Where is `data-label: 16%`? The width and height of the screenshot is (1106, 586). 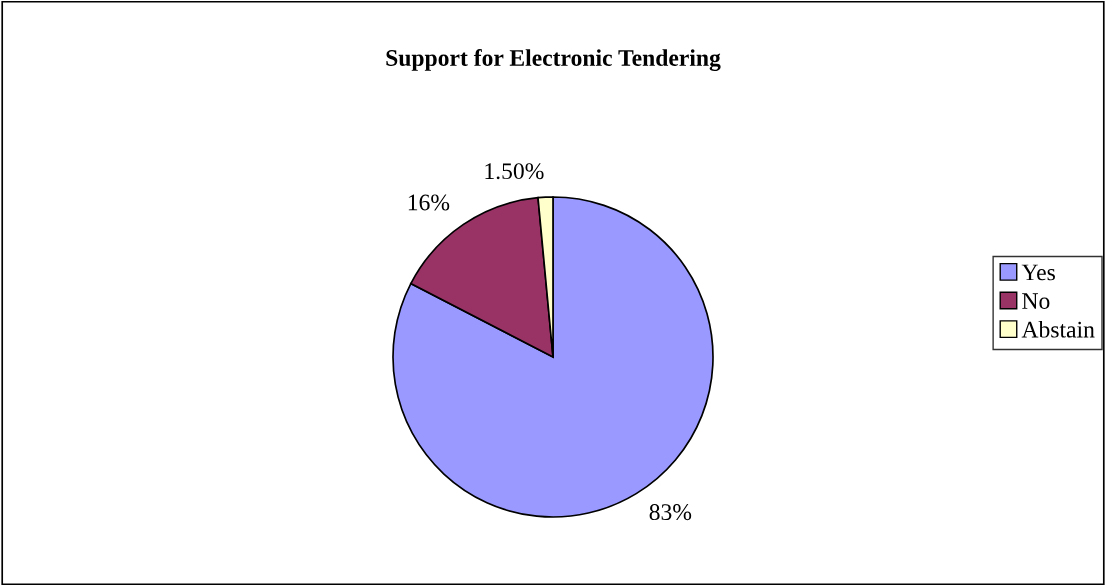 data-label: 16% is located at coordinates (429, 202).